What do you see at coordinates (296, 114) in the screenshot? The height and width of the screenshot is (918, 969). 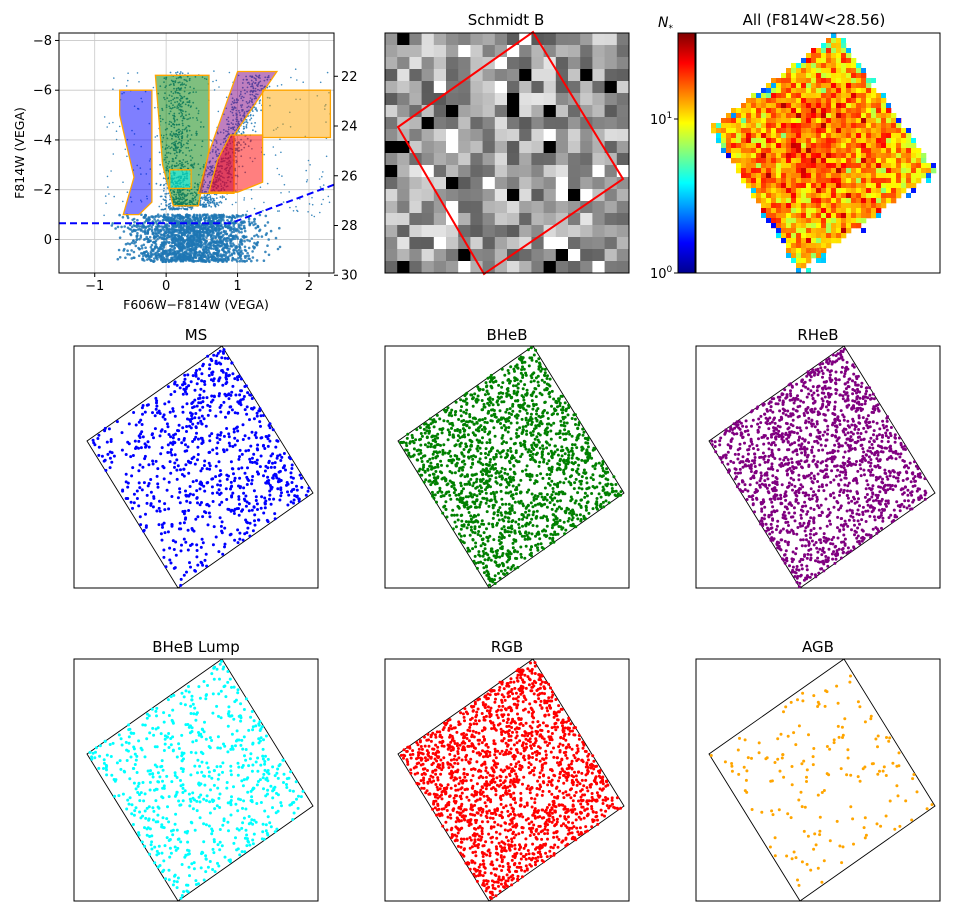 I see `cmd-region-agb` at bounding box center [296, 114].